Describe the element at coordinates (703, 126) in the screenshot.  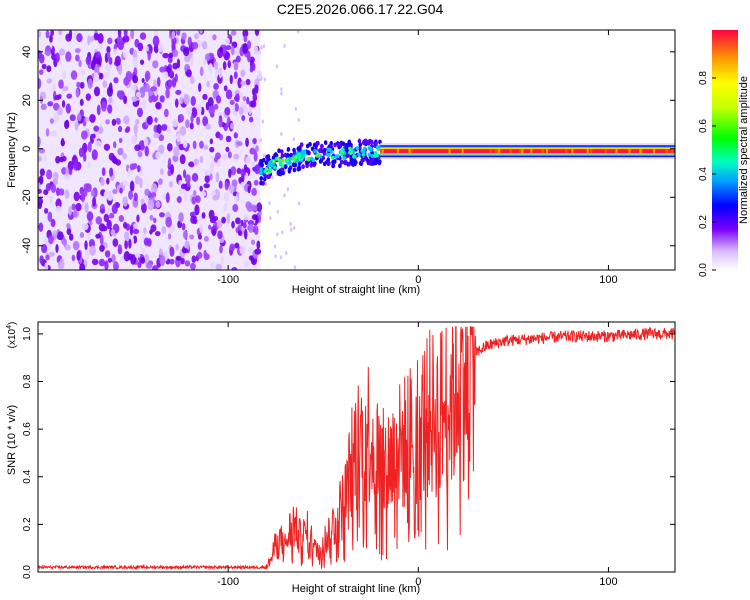
I see `colorbar-tick-label: 0.6` at that location.